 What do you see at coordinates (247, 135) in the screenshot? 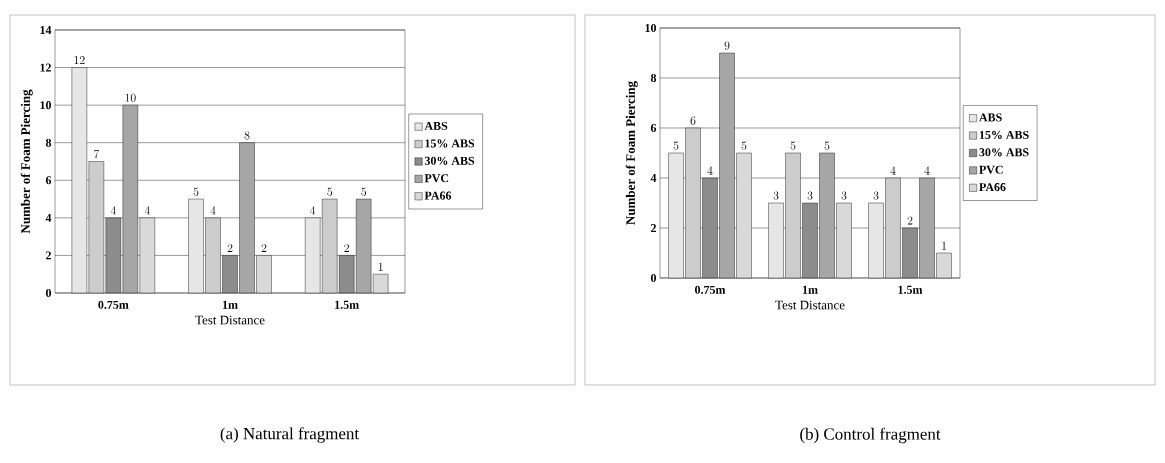
I see `data-label: 8` at bounding box center [247, 135].